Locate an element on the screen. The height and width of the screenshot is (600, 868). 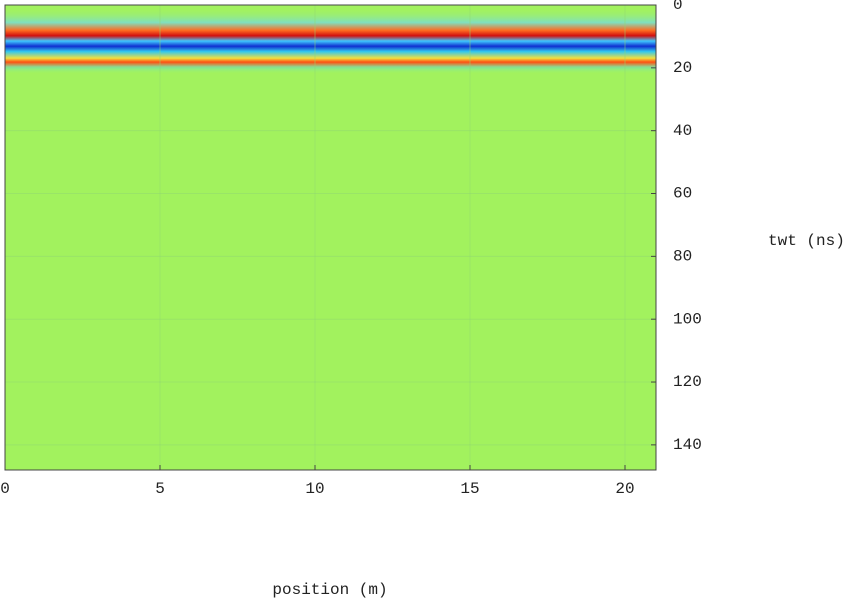
y-tick-label: 40 is located at coordinates (682, 131).